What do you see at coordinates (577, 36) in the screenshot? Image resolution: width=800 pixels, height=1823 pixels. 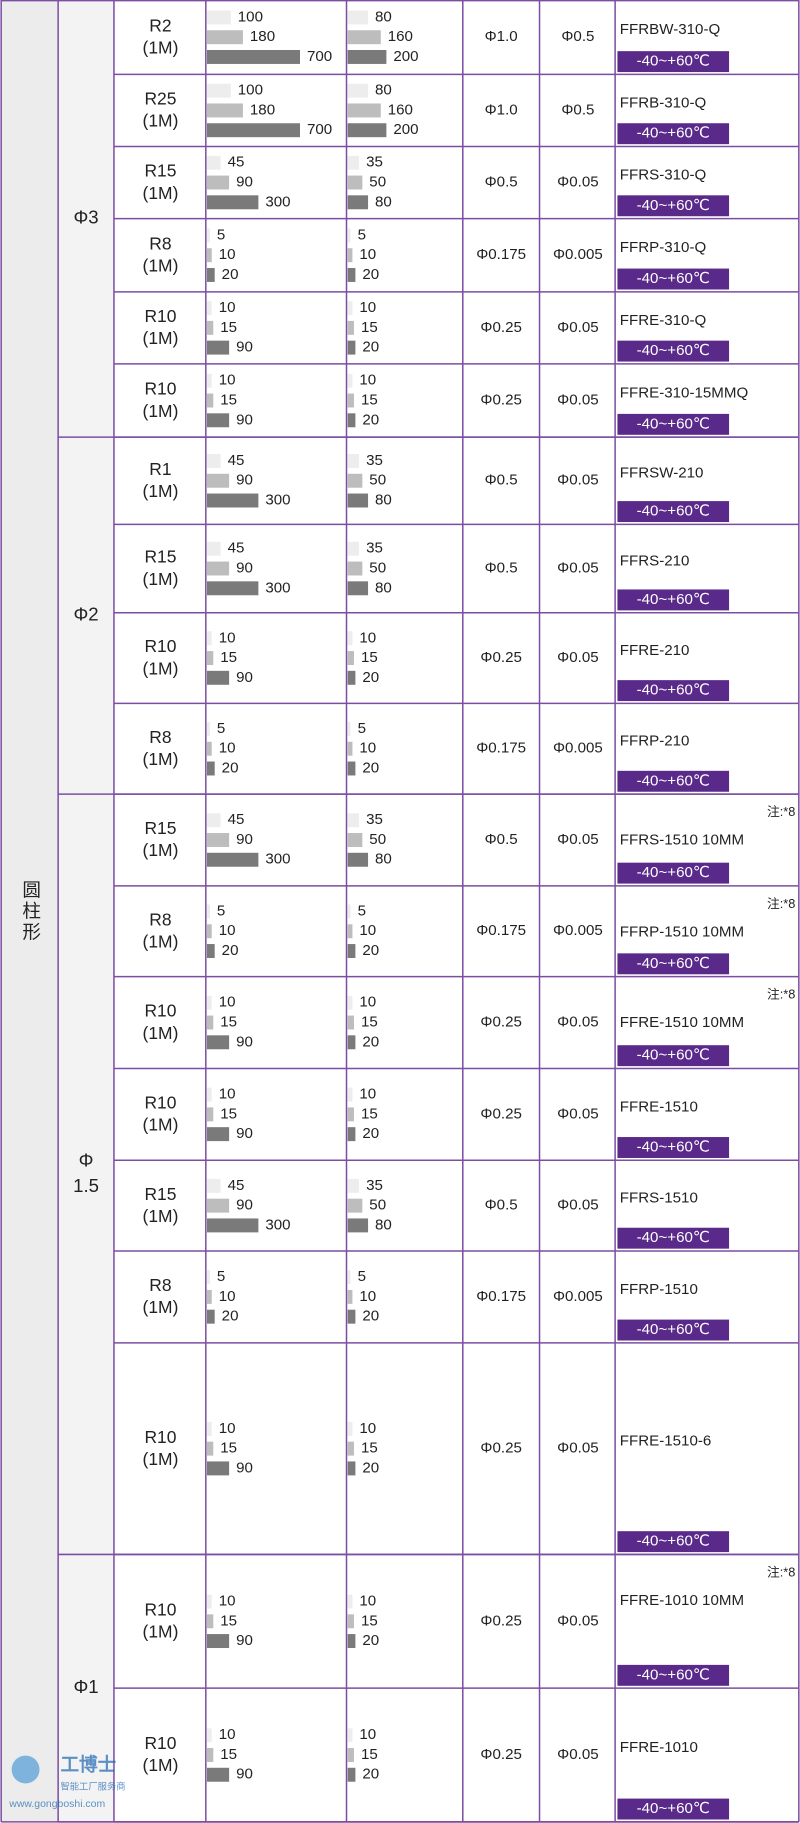 I see `diameter-b: Φ0.5` at bounding box center [577, 36].